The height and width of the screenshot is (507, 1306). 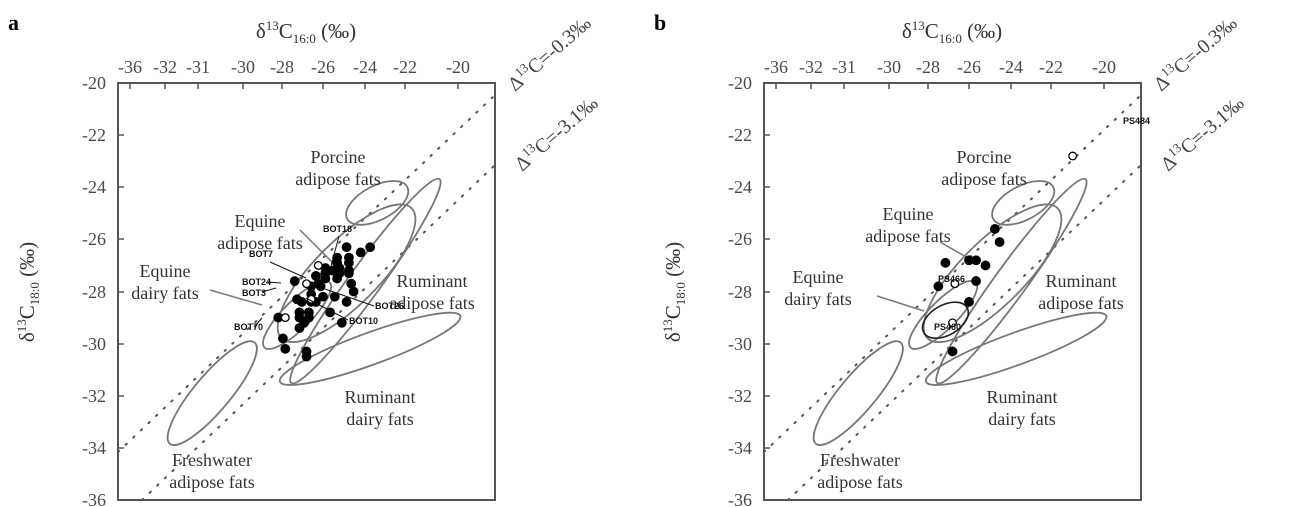 I want to click on x-tick-label: -32, so click(x=165, y=67).